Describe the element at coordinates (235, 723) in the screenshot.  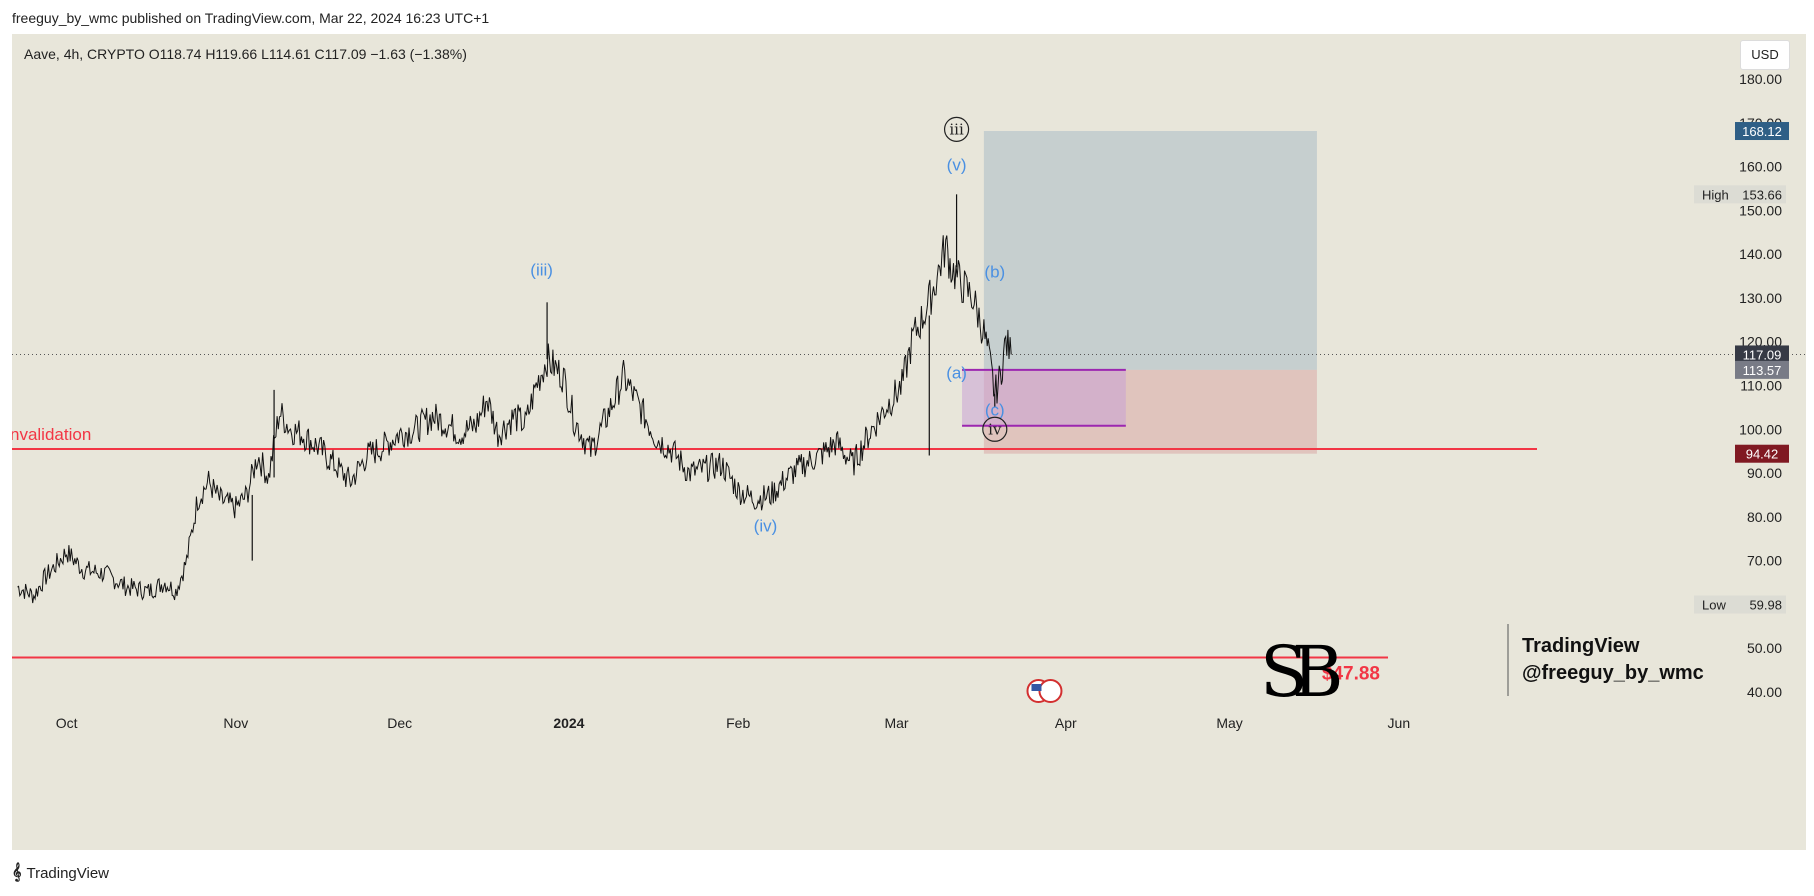
I see `x-tick-Nov: Nov` at that location.